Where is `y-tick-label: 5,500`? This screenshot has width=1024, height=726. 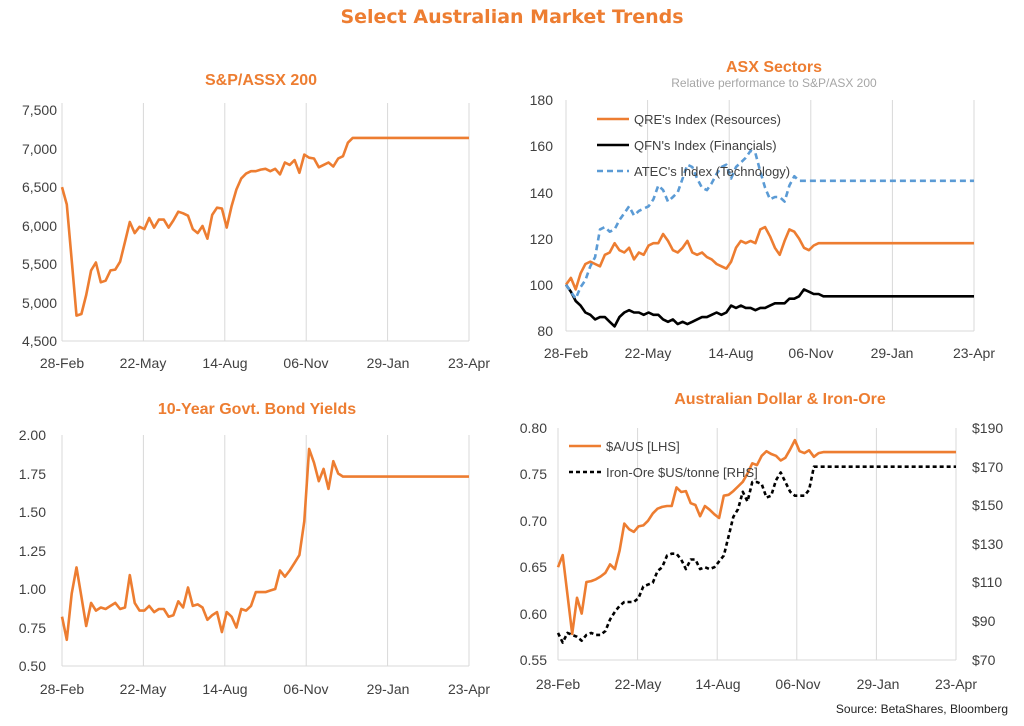 y-tick-label: 5,500 is located at coordinates (39, 264).